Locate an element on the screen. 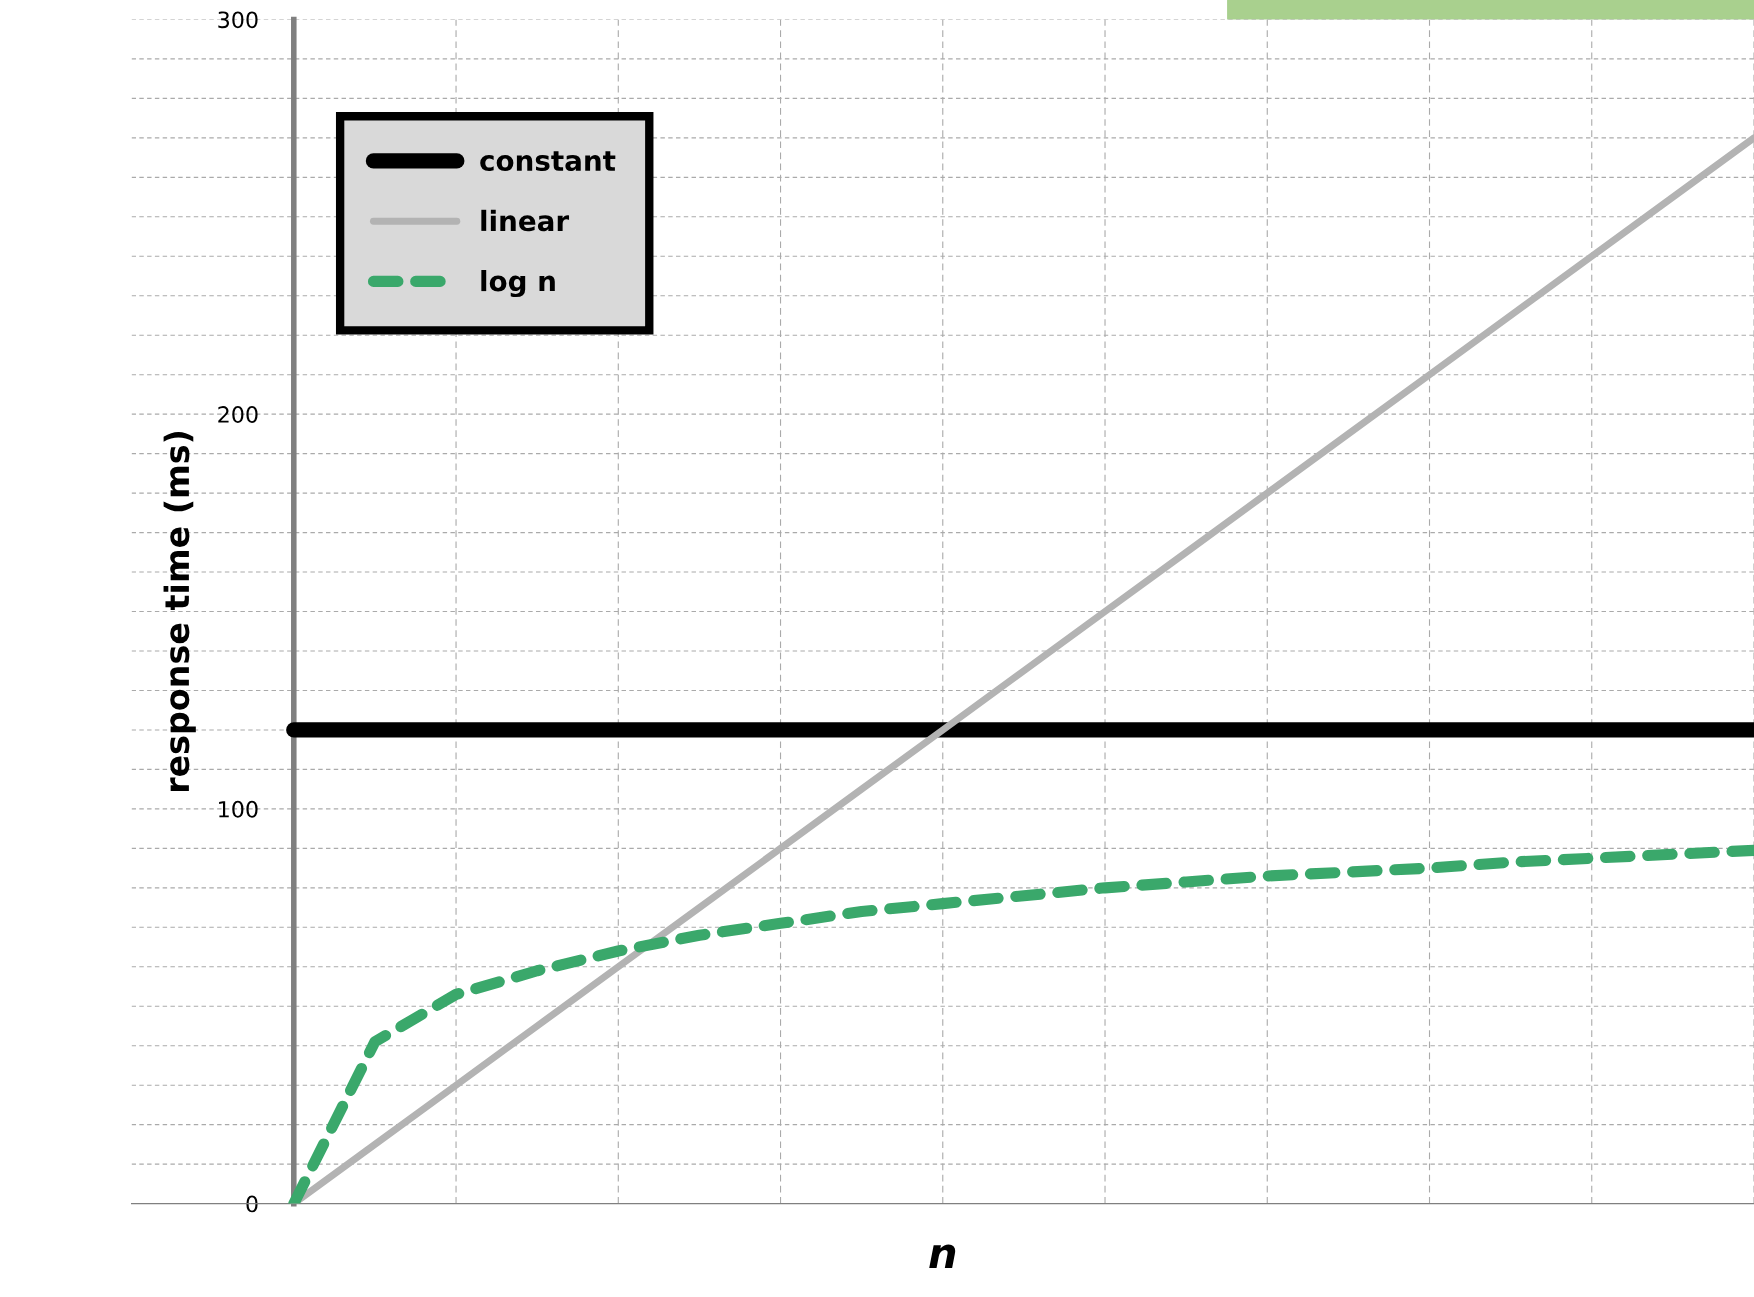 The image size is (1754, 1297). y-tick-label: 100 is located at coordinates (238, 809).